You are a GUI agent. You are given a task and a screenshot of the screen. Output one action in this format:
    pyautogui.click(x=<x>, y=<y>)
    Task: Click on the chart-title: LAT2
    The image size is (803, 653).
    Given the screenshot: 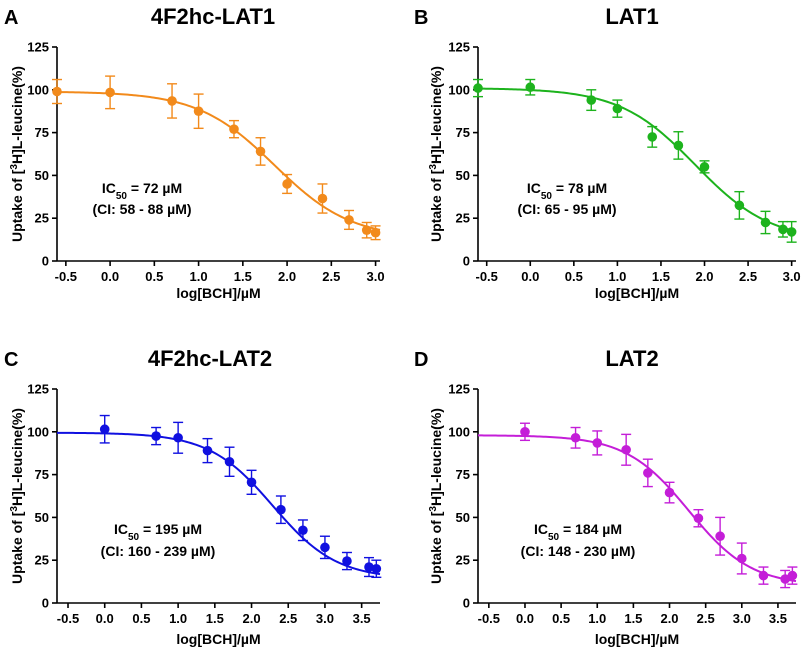 What is the action you would take?
    pyautogui.click(x=631, y=358)
    